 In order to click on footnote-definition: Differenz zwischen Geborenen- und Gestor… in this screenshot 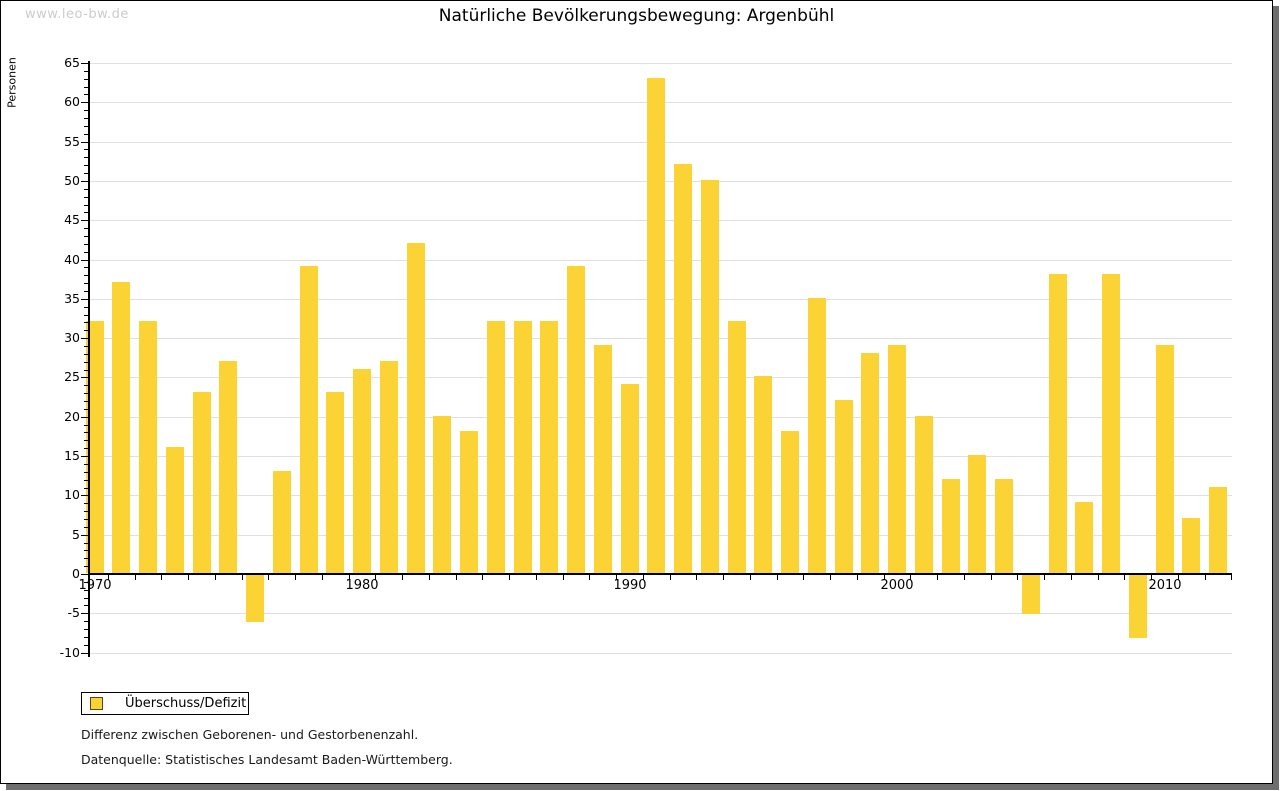, I will do `click(250, 734)`.